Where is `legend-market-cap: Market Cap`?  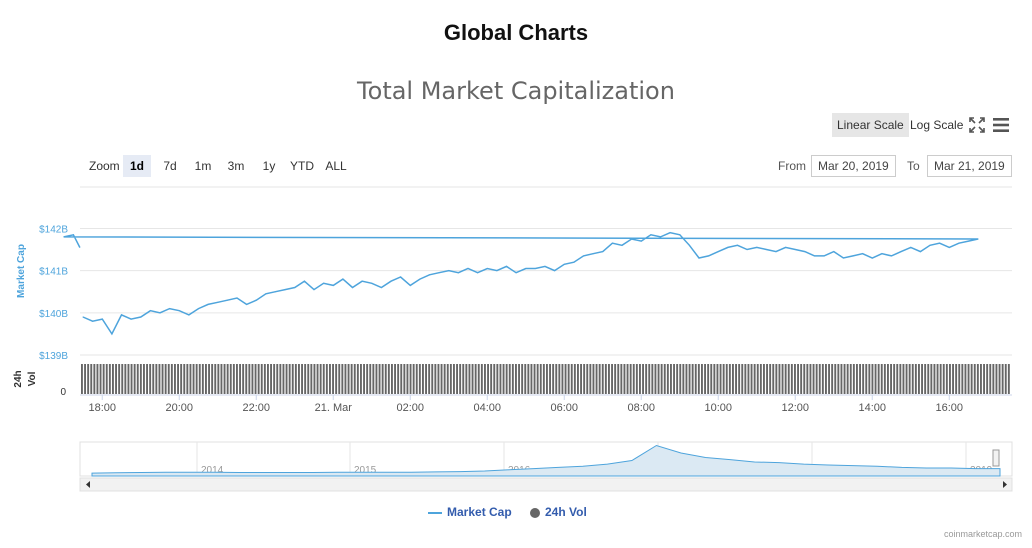
legend-market-cap: Market Cap is located at coordinates (470, 512).